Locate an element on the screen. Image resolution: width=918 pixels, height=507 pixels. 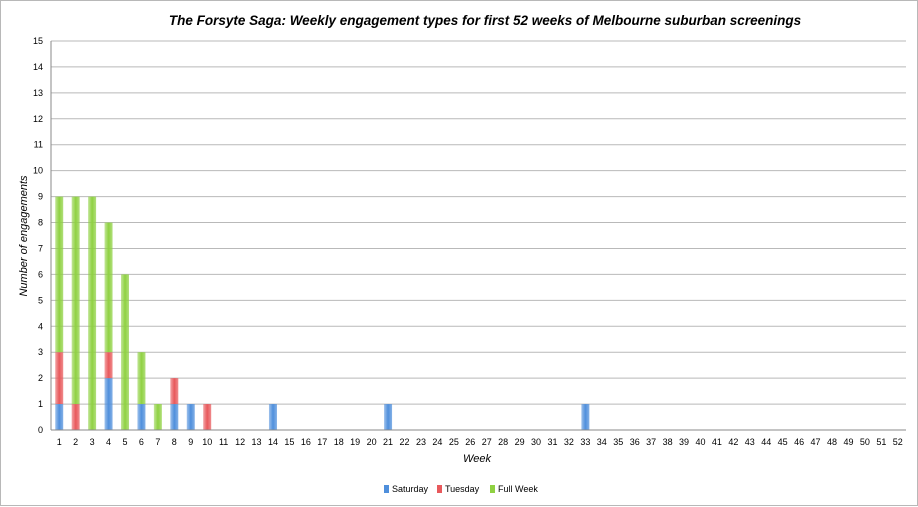
x-tick-label: 42 is located at coordinates (733, 442).